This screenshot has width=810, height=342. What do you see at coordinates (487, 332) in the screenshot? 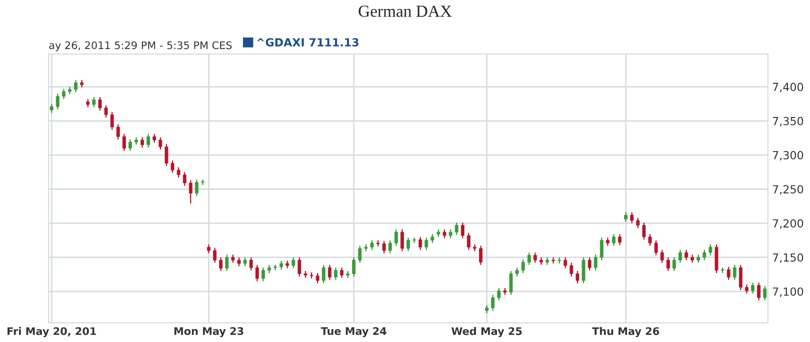
I see `x-tick-label: Wed May 25` at bounding box center [487, 332].